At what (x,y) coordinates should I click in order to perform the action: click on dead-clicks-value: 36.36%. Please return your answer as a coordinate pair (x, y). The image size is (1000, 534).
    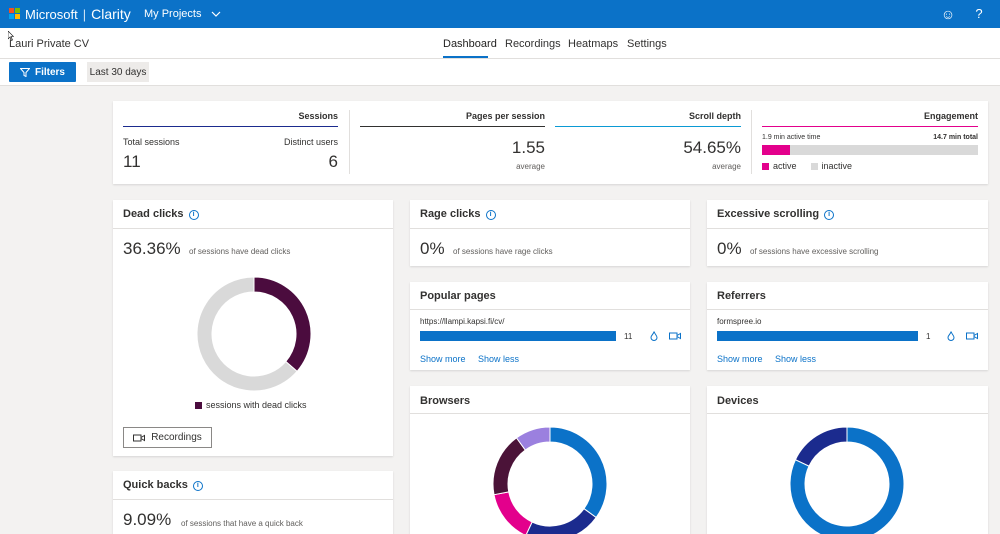
    Looking at the image, I should click on (152, 248).